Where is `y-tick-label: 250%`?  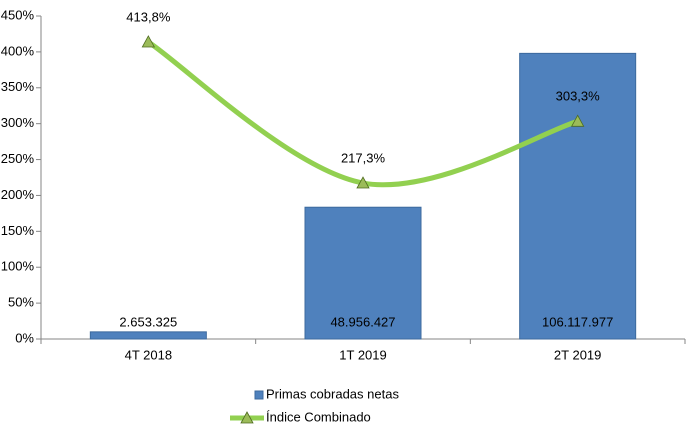 y-tick-label: 250% is located at coordinates (18, 158).